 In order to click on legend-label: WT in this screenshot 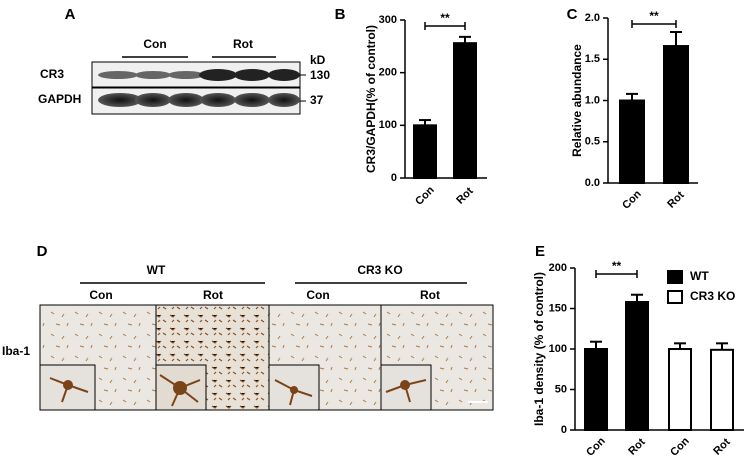, I will do `click(699, 276)`.